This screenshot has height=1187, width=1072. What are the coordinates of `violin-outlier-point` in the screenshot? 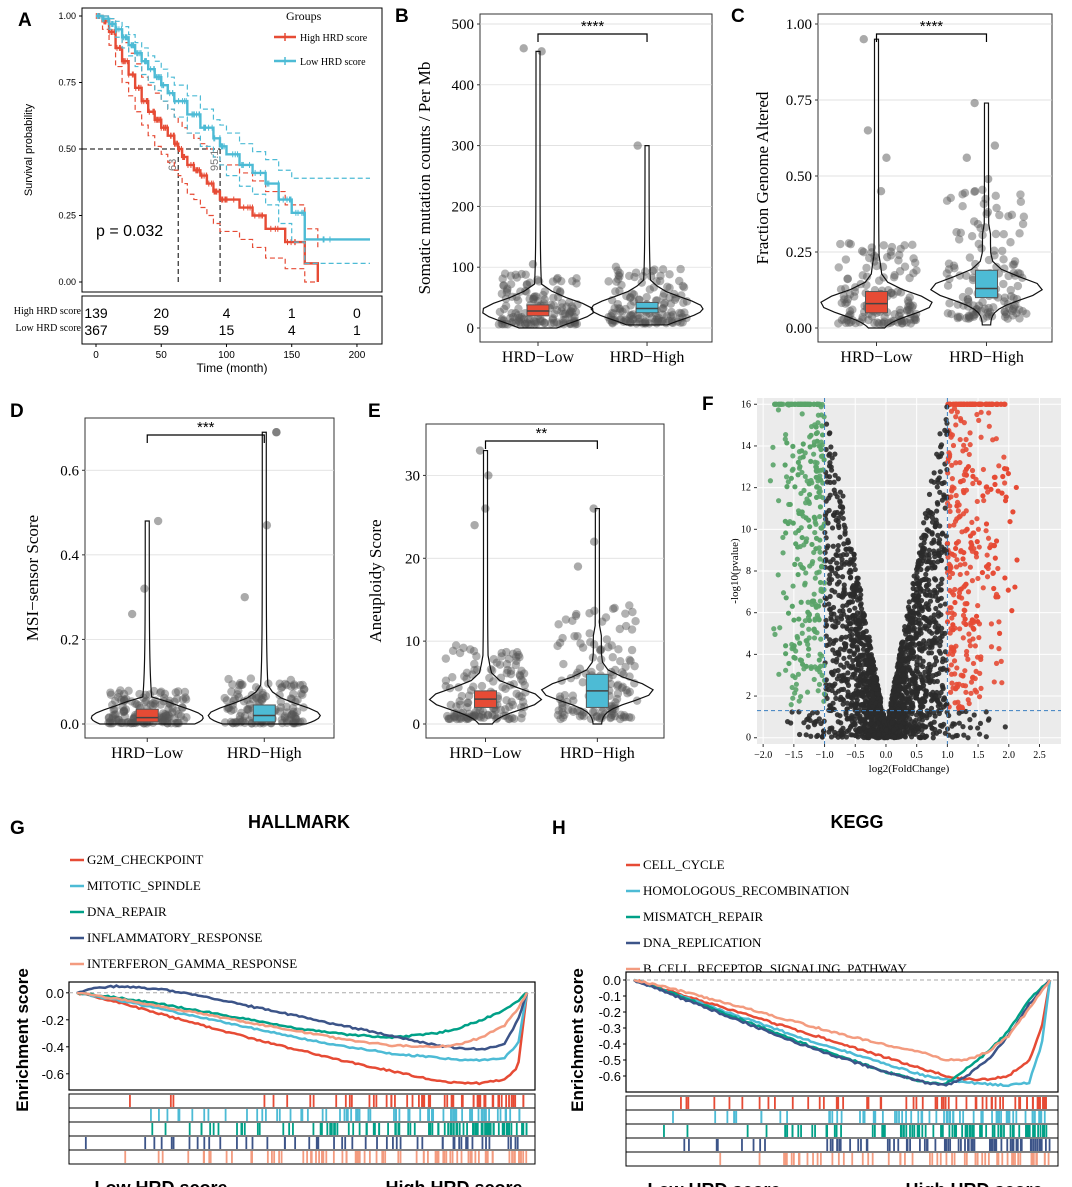 It's located at (276, 432).